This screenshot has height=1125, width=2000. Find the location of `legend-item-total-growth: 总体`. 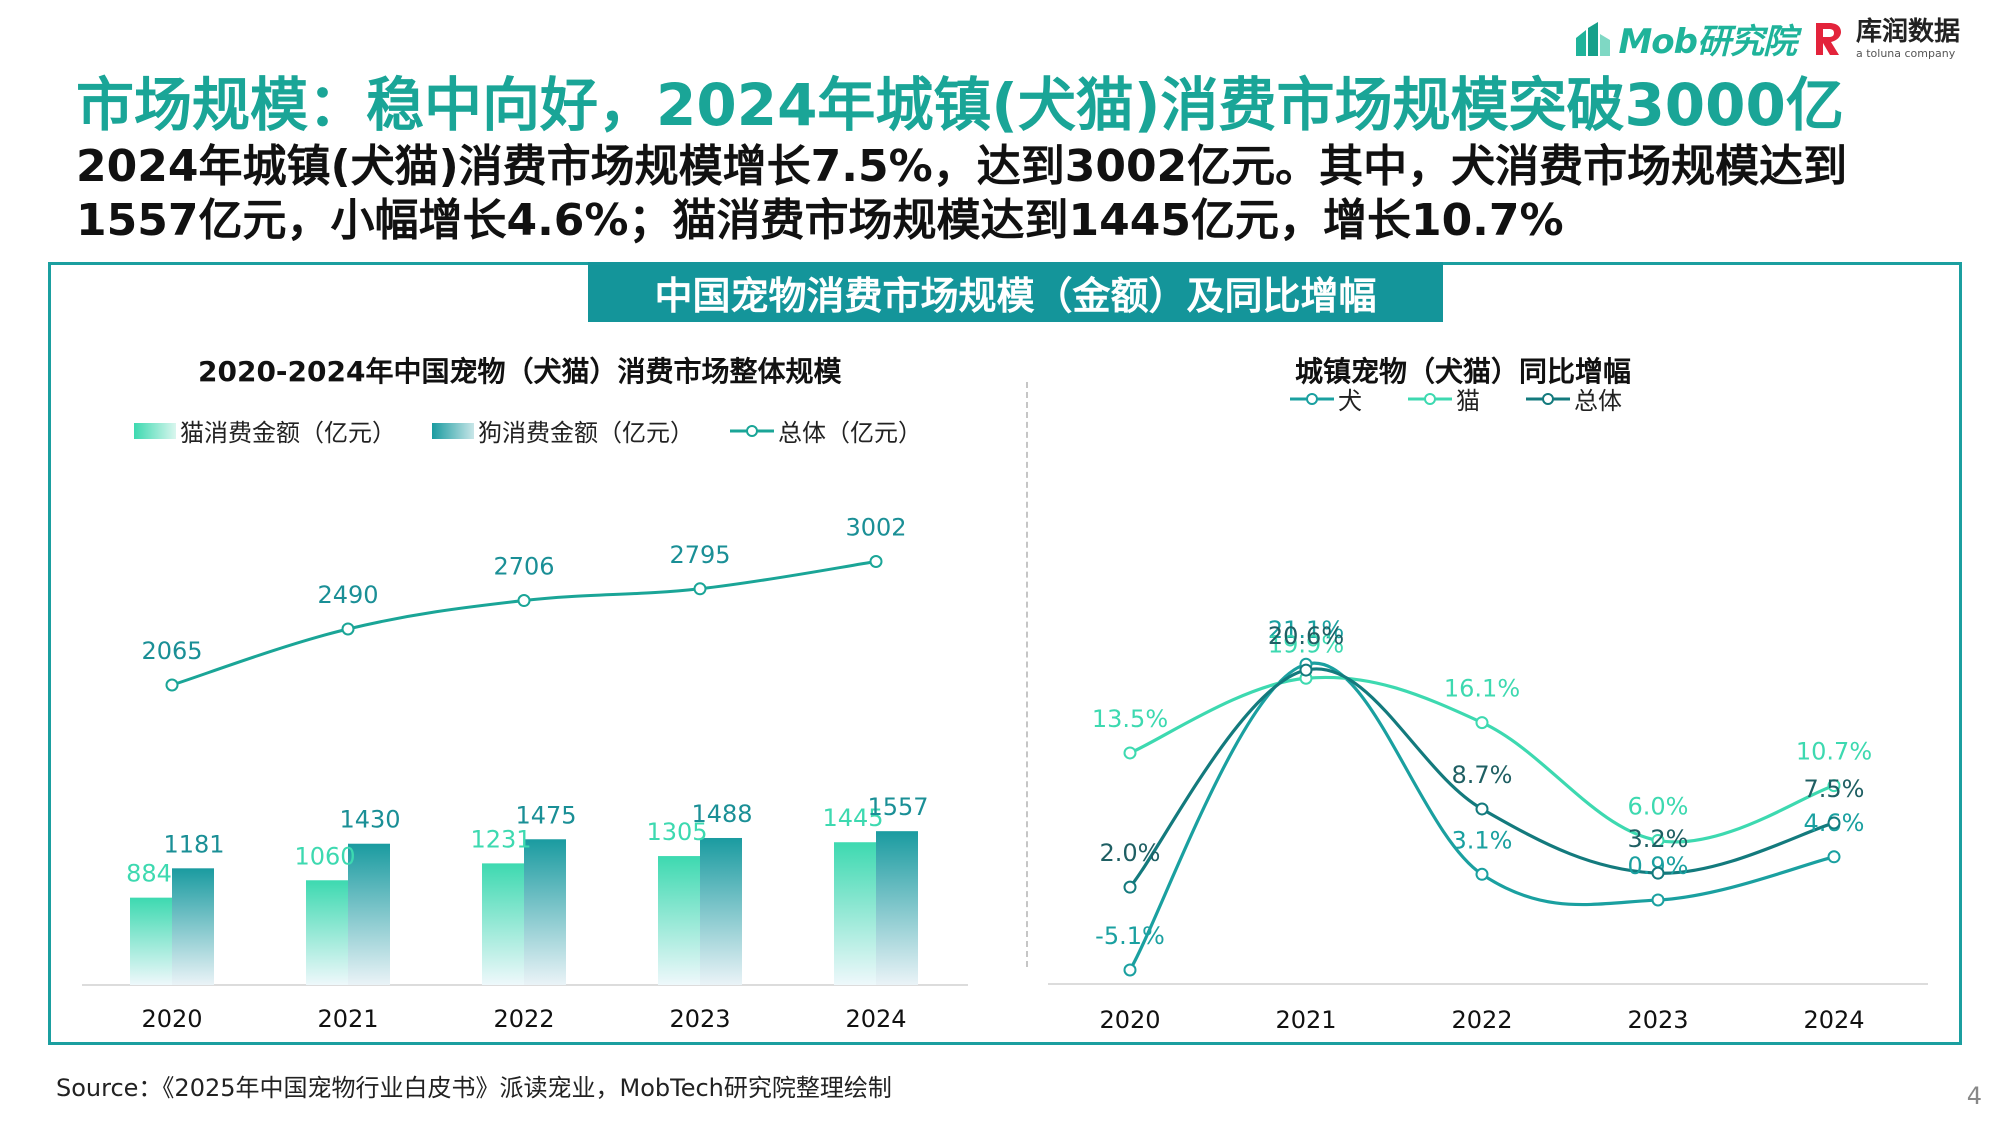

legend-item-total-growth: 总体 is located at coordinates (1574, 398).